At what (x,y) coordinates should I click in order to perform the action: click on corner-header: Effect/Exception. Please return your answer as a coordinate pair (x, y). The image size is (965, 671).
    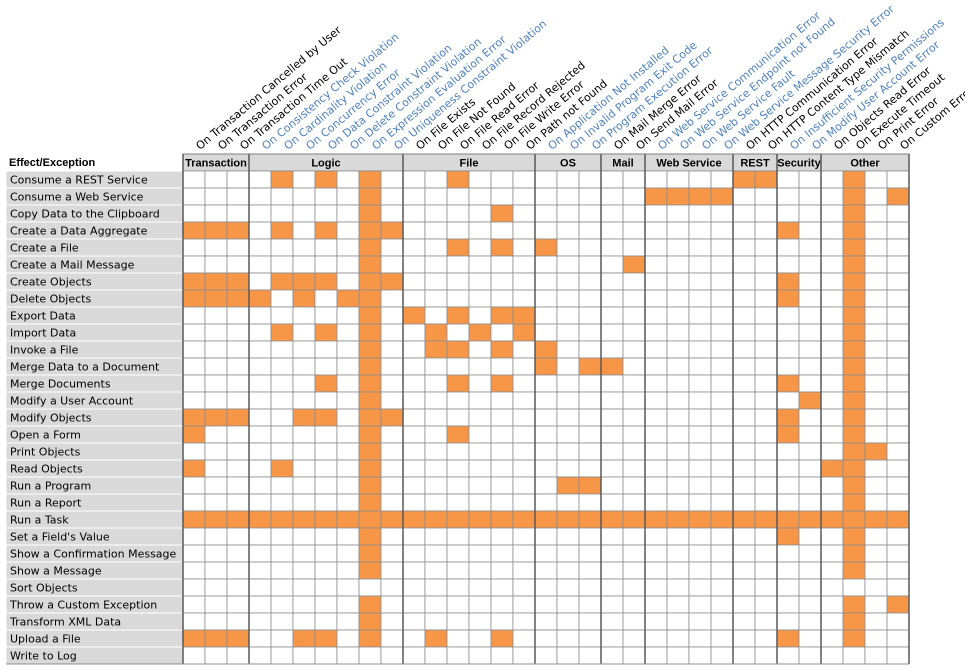
    Looking at the image, I should click on (52, 163).